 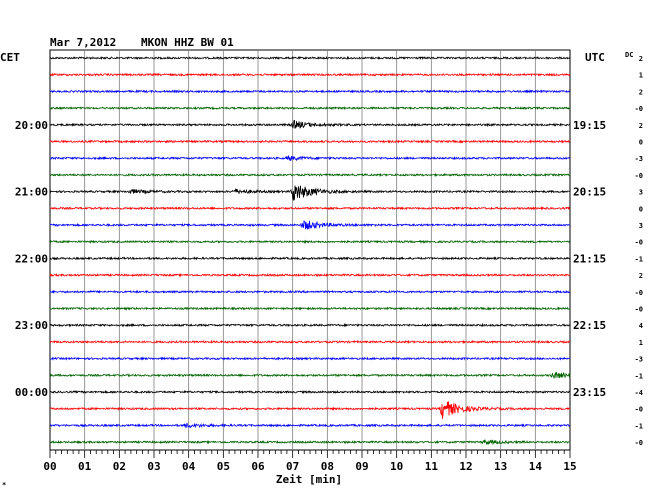 I want to click on dc-offset-labels: 2 1 2 -0 2 0 -3 -0 3 0 3 -0 -1 2 -0 -0 4 1 -3 -1 -4 -0 -1 -0, so click(x=639, y=251).